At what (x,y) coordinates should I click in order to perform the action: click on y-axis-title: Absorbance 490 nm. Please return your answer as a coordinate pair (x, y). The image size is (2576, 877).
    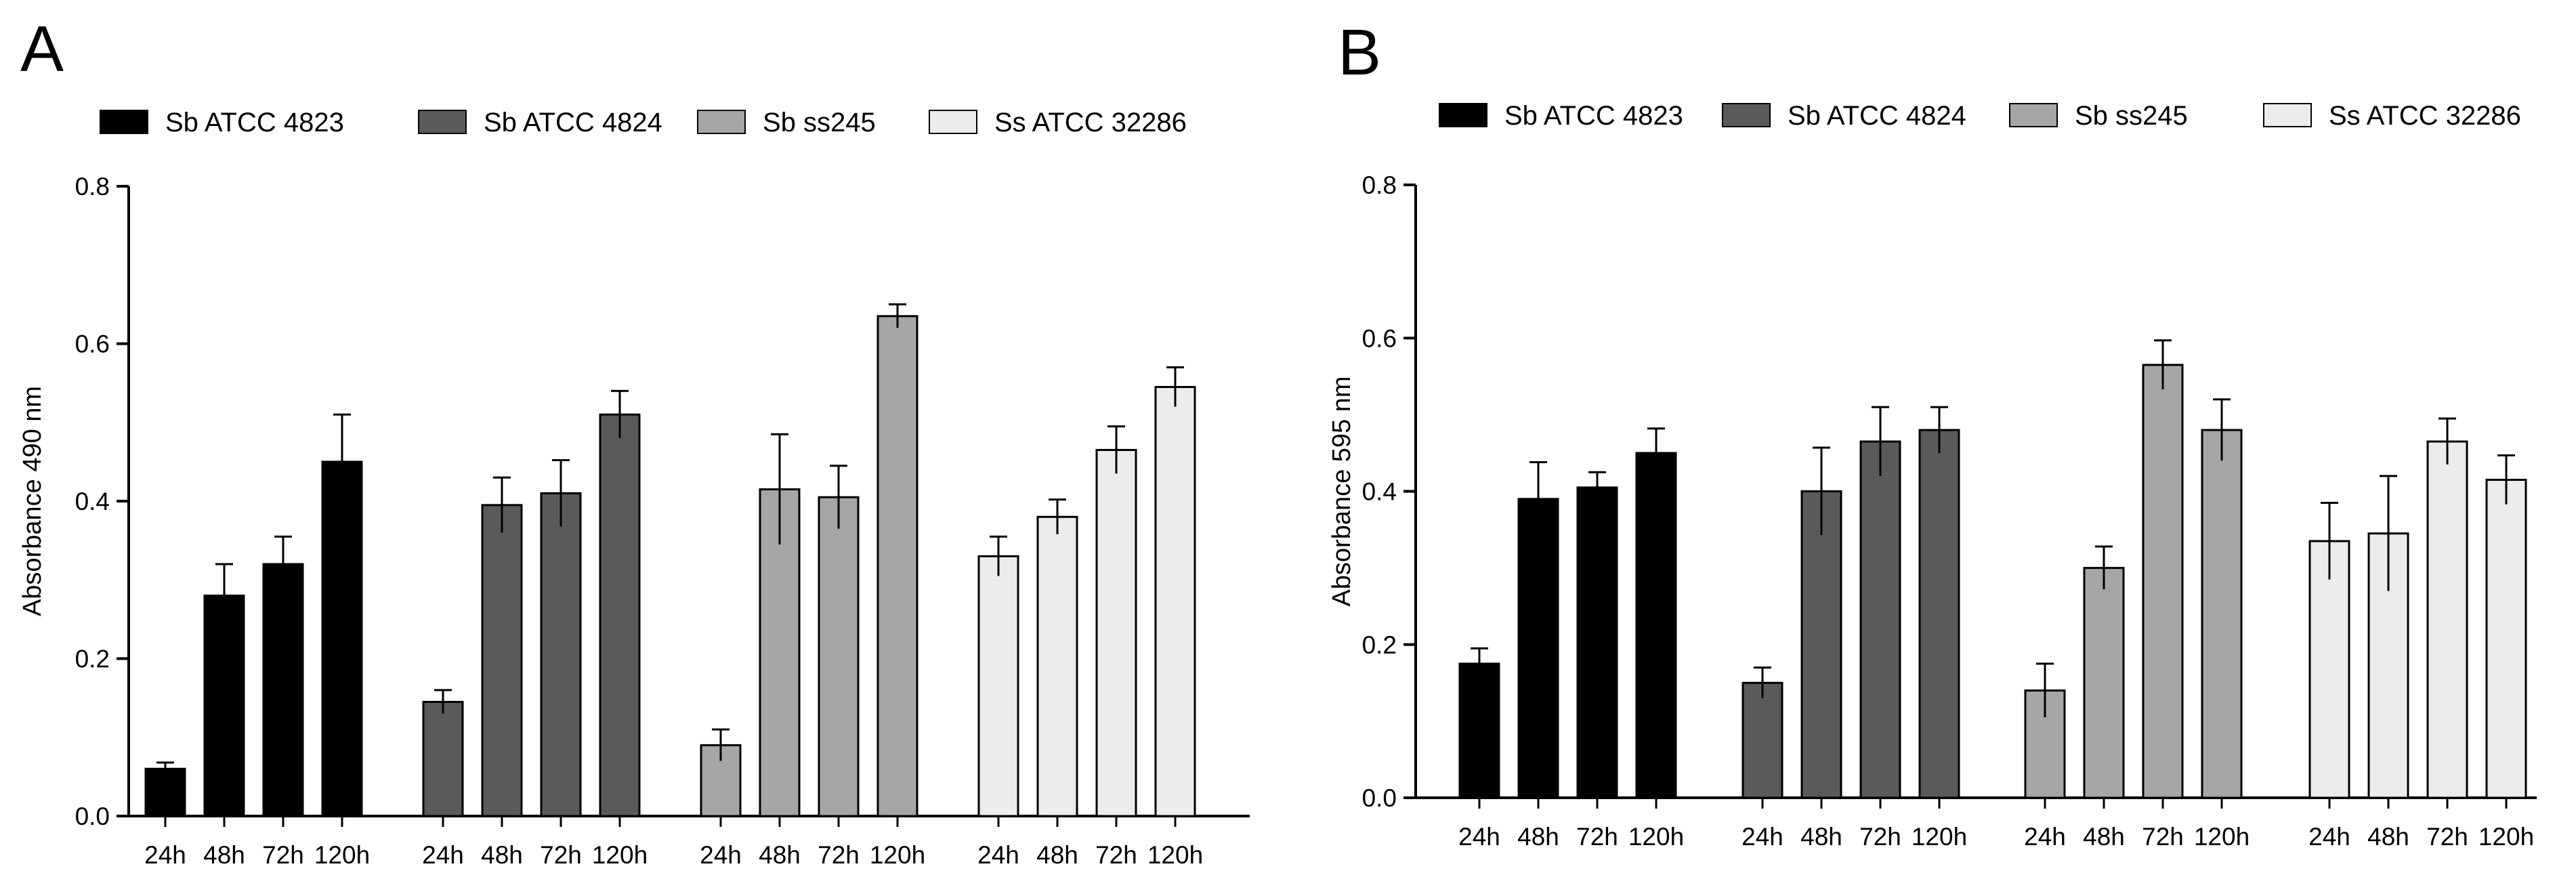
    Looking at the image, I should click on (32, 501).